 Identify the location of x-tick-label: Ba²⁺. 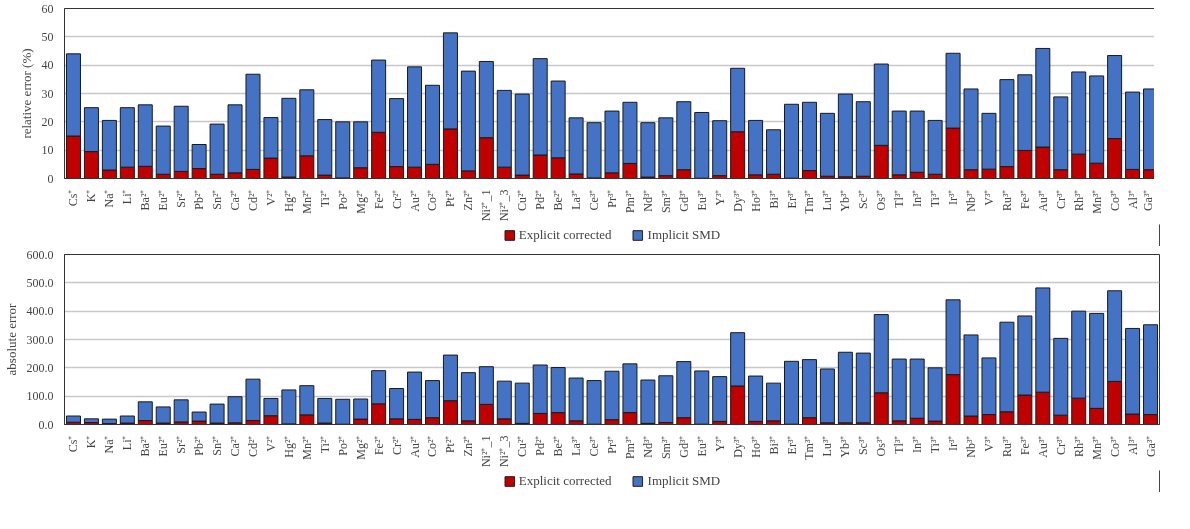
(145, 200).